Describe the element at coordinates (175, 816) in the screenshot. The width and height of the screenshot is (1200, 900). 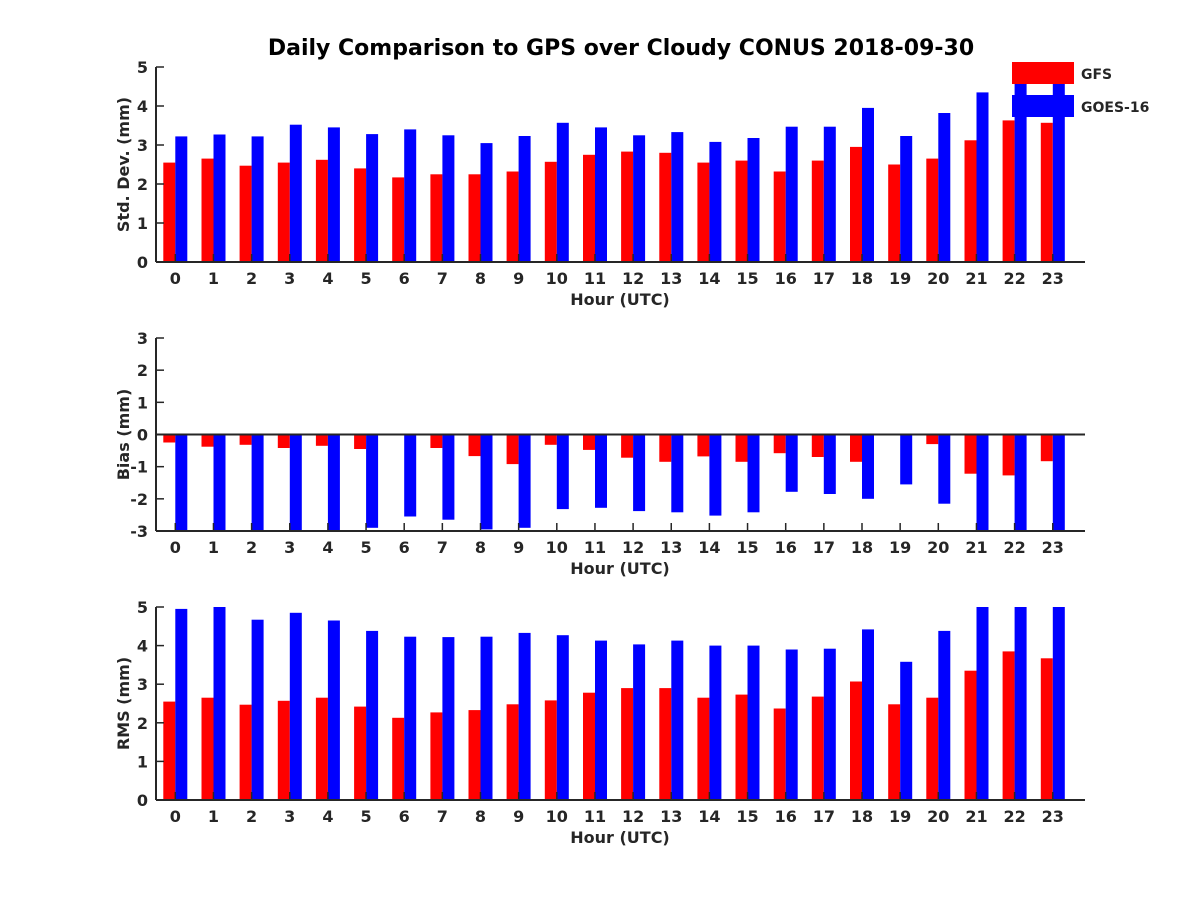
I see `x-tick-label: 0` at that location.